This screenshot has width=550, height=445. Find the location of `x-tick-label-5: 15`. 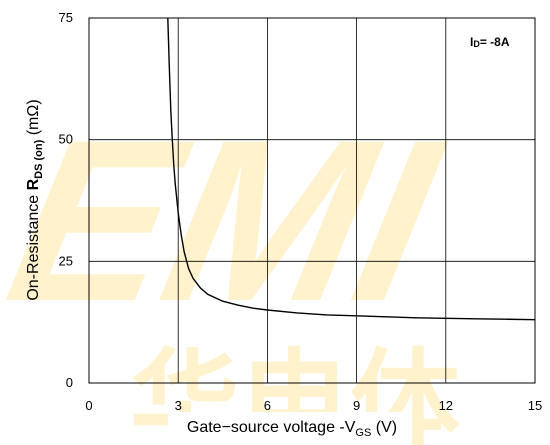

x-tick-label-5: 15 is located at coordinates (535, 405).